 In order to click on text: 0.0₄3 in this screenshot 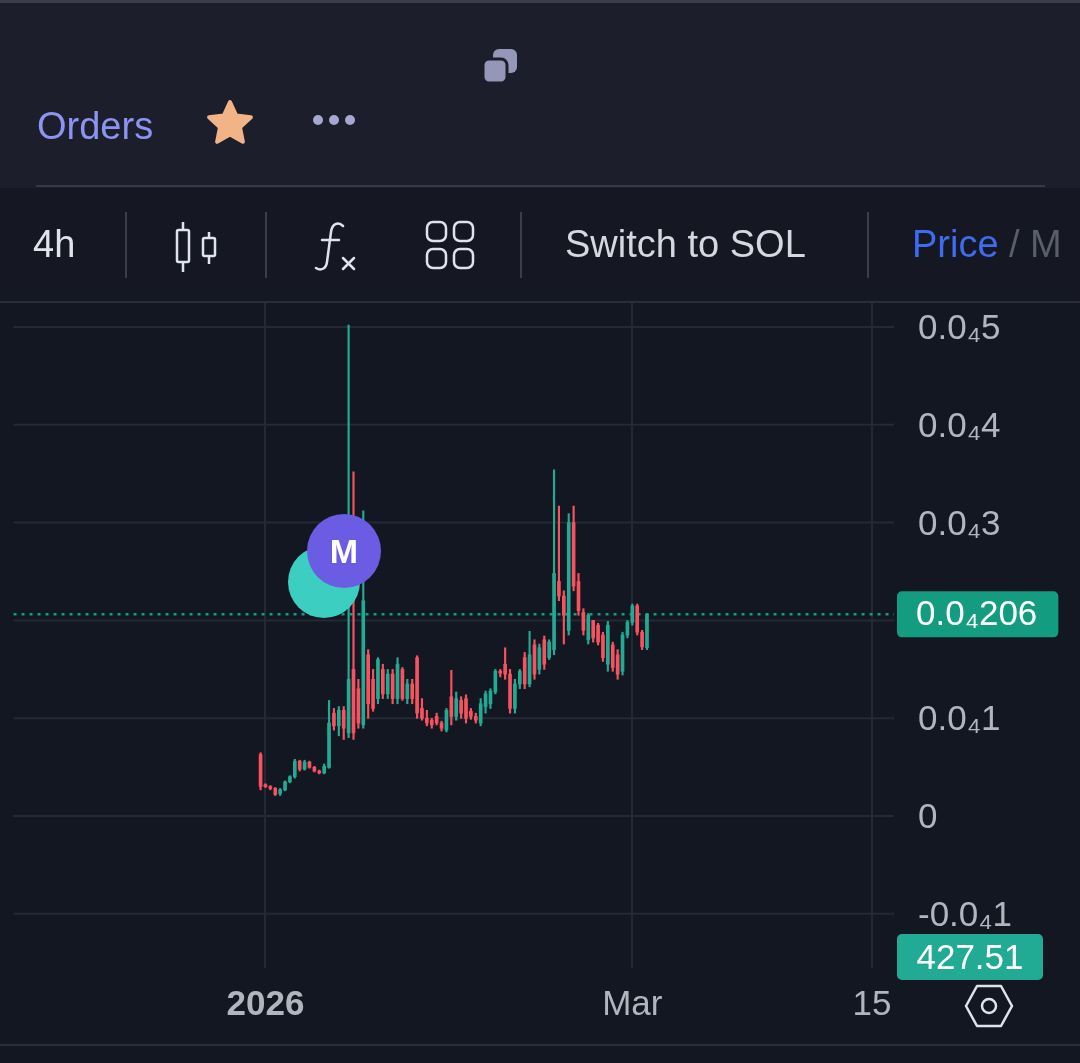, I will do `click(959, 522)`.